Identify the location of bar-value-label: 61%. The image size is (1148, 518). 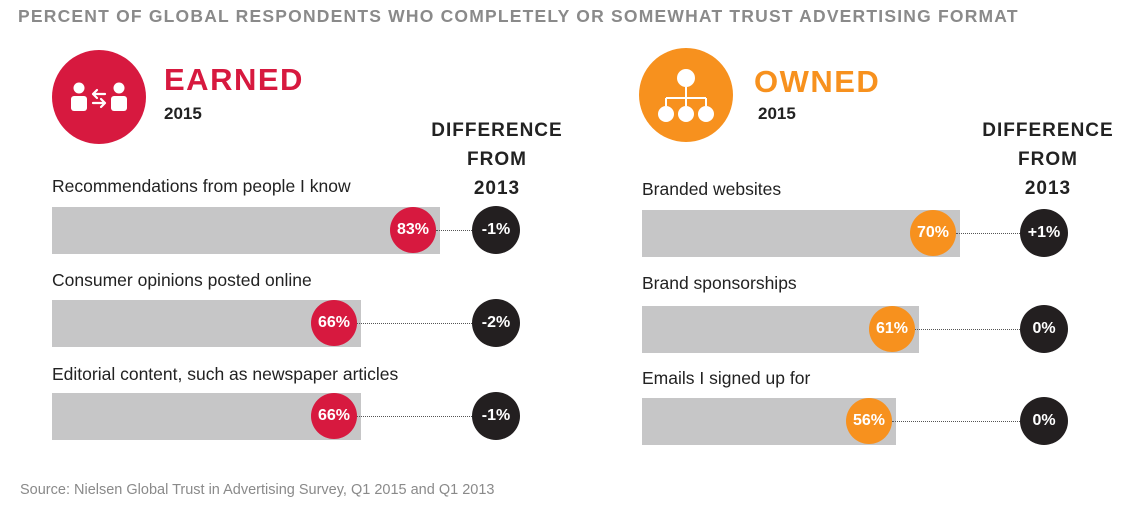
(892, 329).